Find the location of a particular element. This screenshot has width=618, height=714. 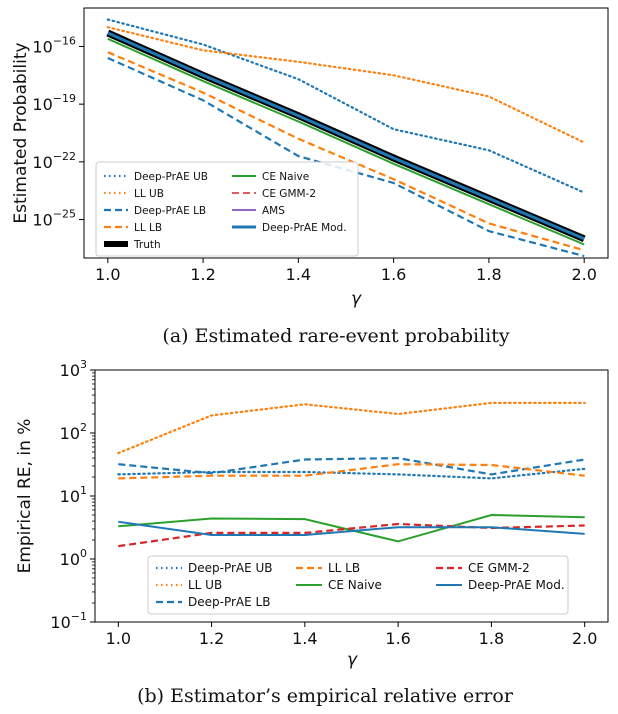

y-tick-label: 10⁻²² is located at coordinates (54, 161).